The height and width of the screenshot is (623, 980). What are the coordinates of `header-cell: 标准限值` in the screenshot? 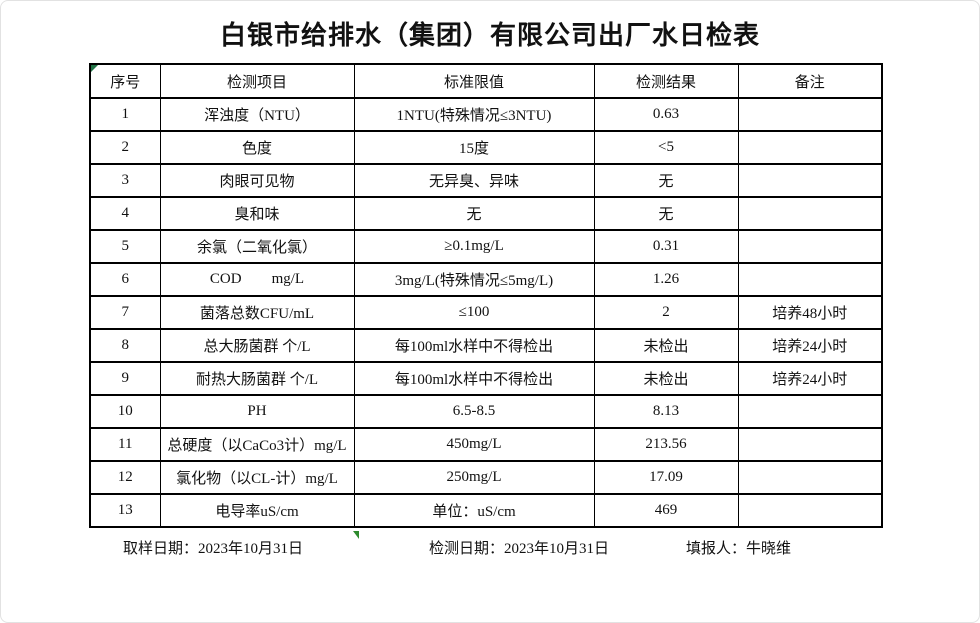 It's located at (474, 81).